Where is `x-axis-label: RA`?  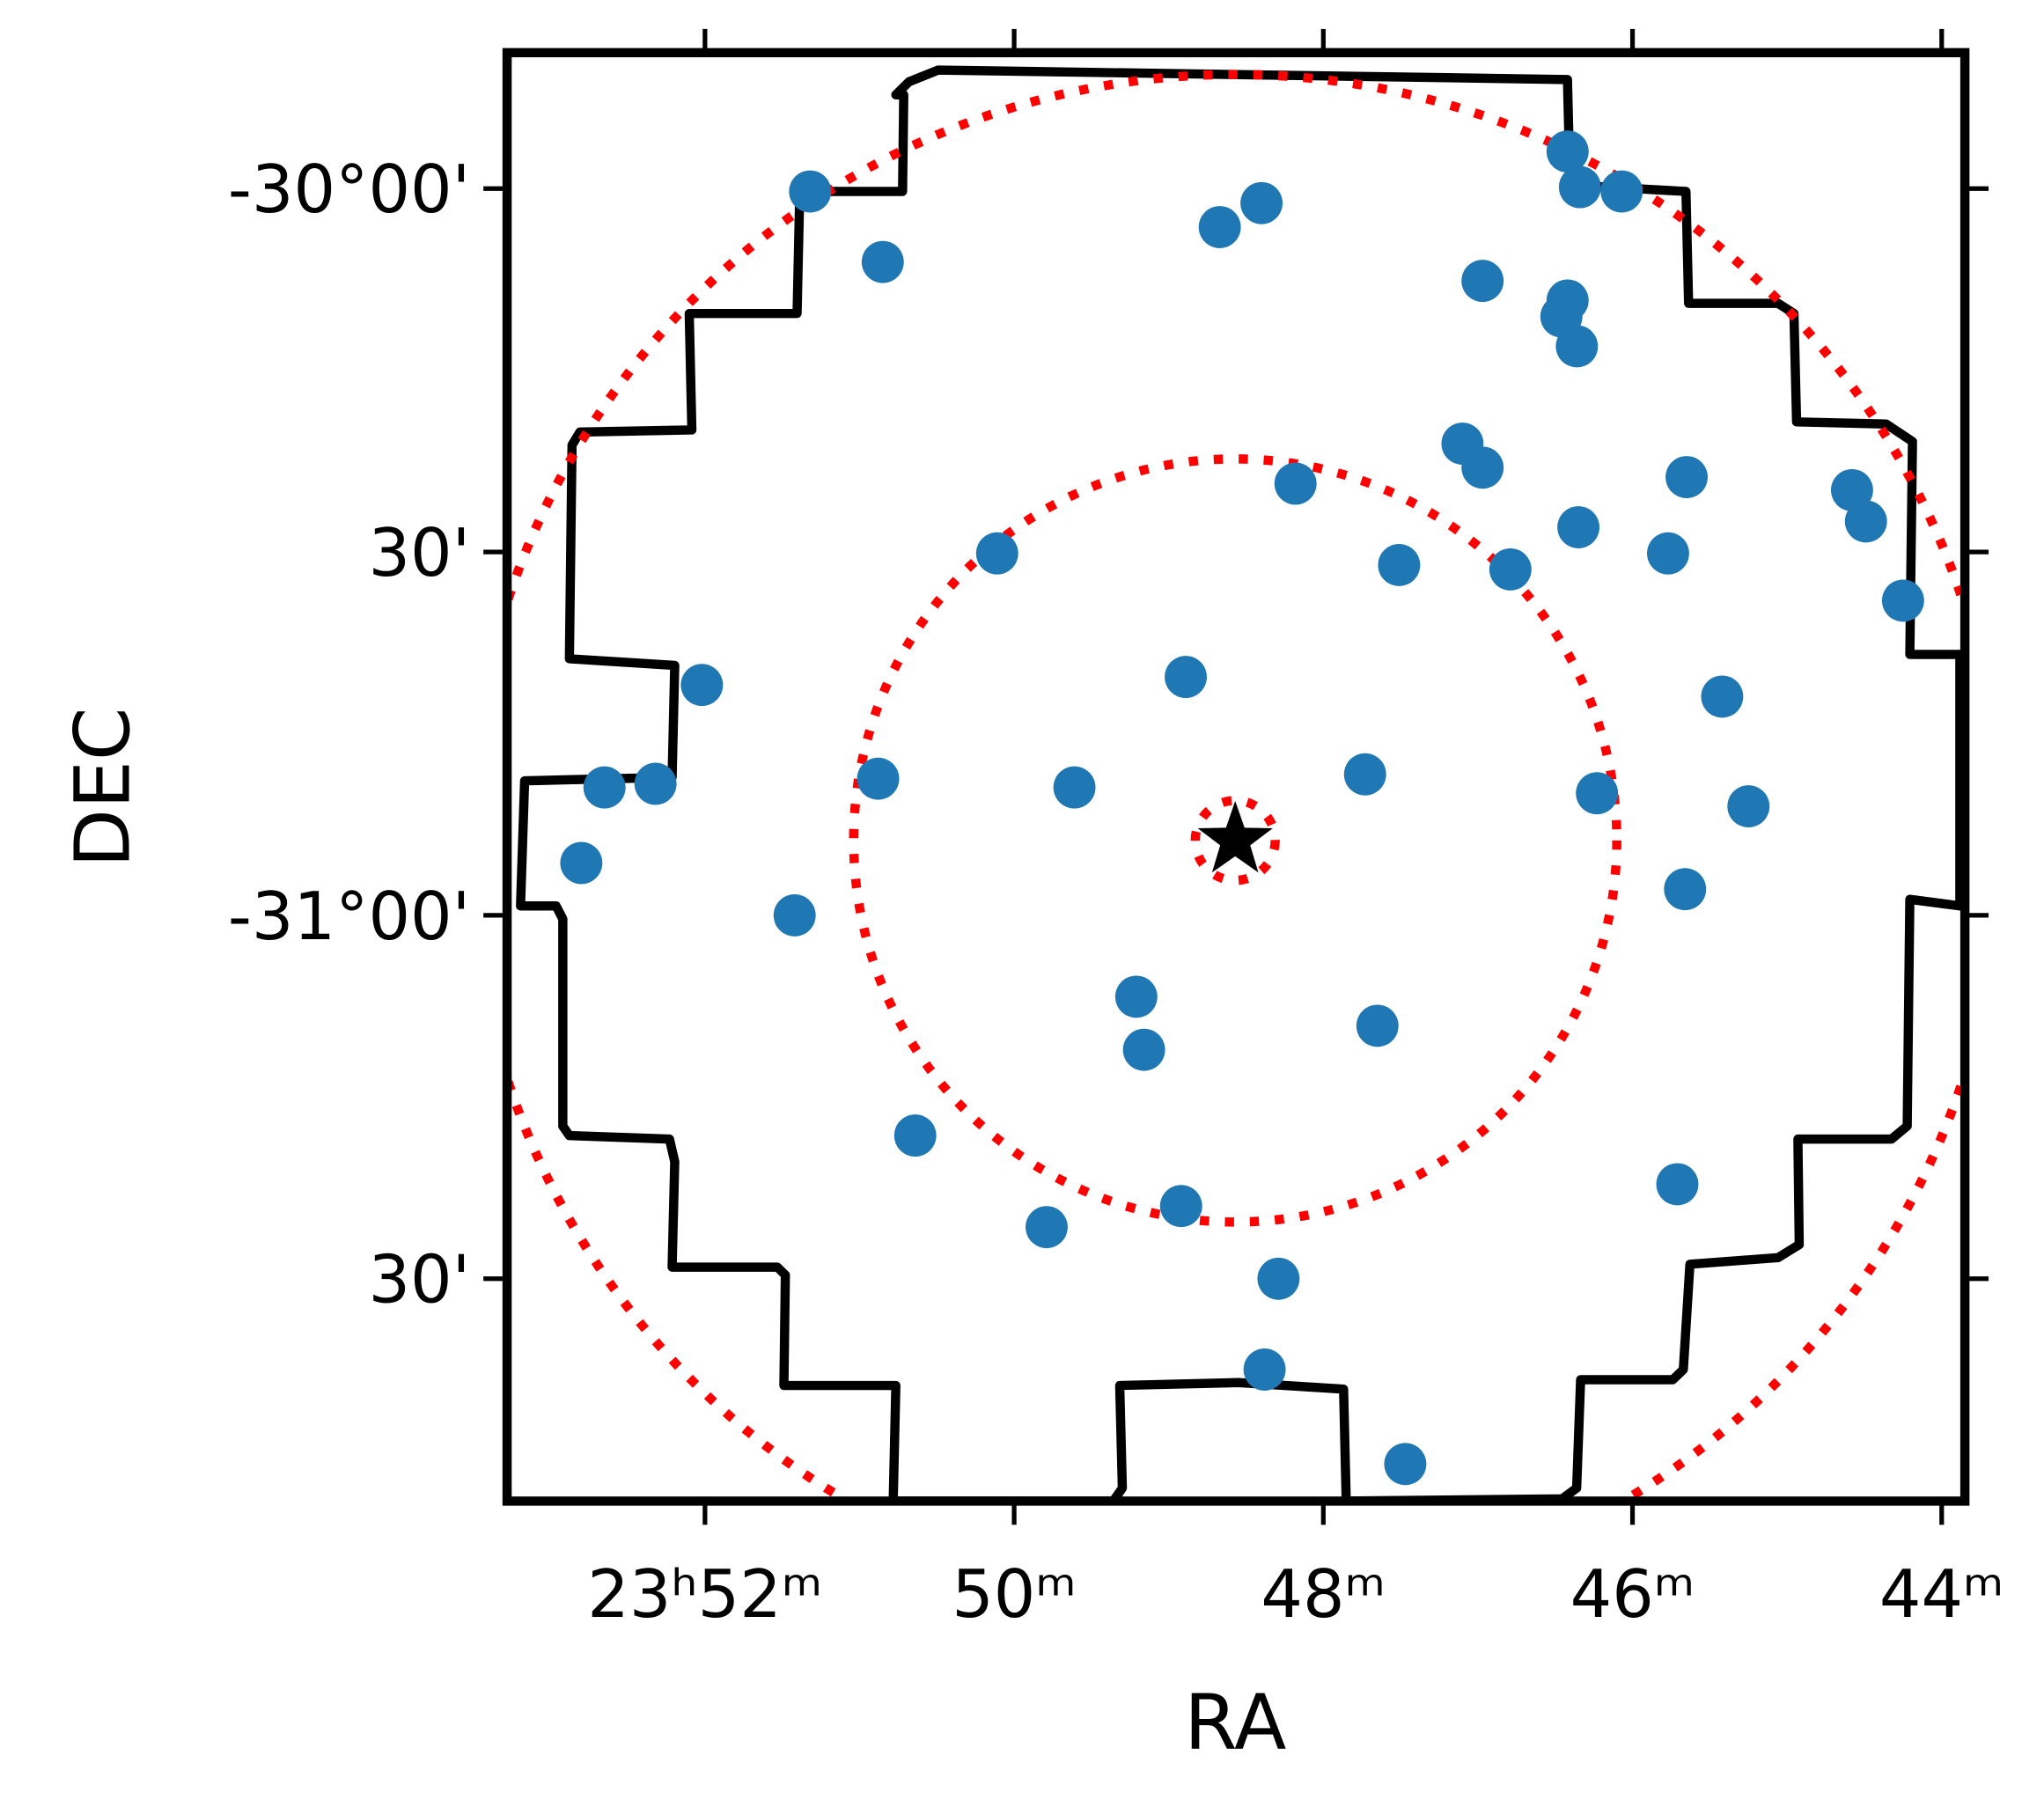 x-axis-label: RA is located at coordinates (1235, 1723).